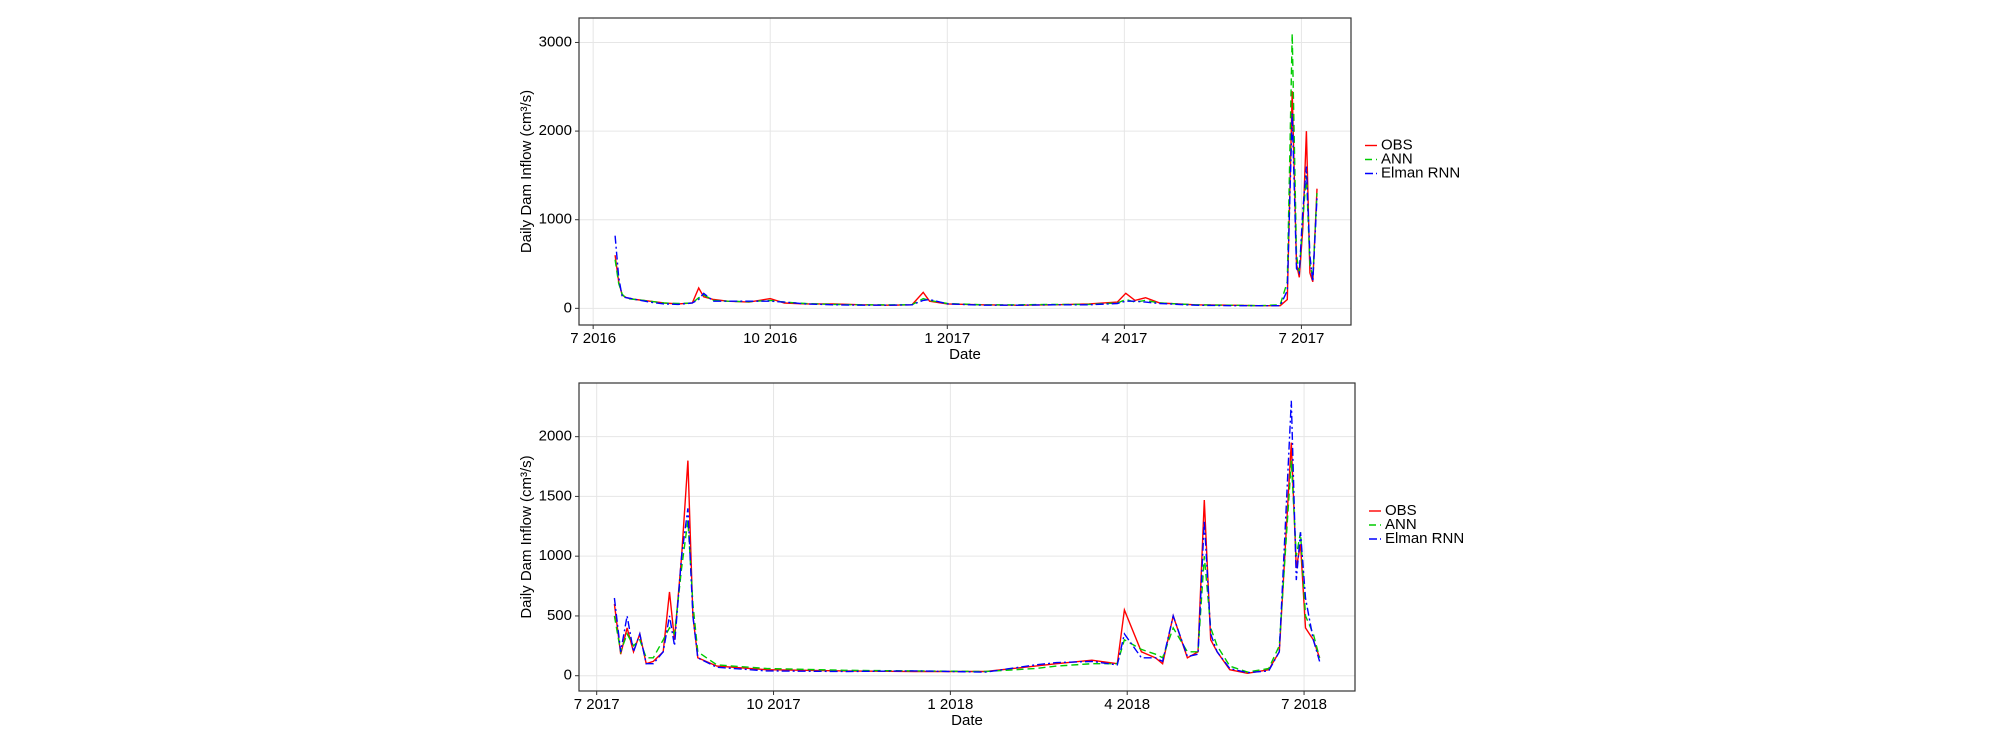 The width and height of the screenshot is (2008, 748). Describe the element at coordinates (947, 338) in the screenshot. I see `x-tick-label: 1 2017` at that location.